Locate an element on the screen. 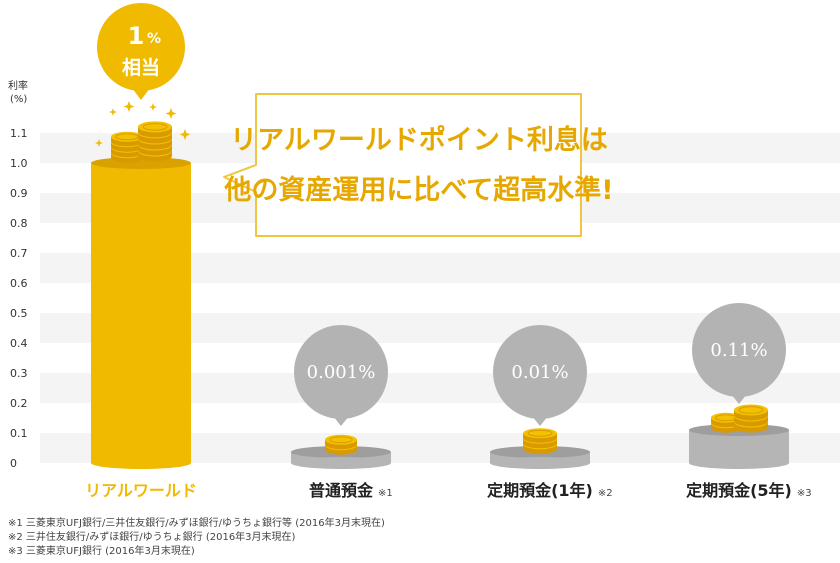 The image size is (840, 563). callout: リアルワールドポイント利息は 他の資産運用に比べて超高水準! is located at coordinates (418, 165).